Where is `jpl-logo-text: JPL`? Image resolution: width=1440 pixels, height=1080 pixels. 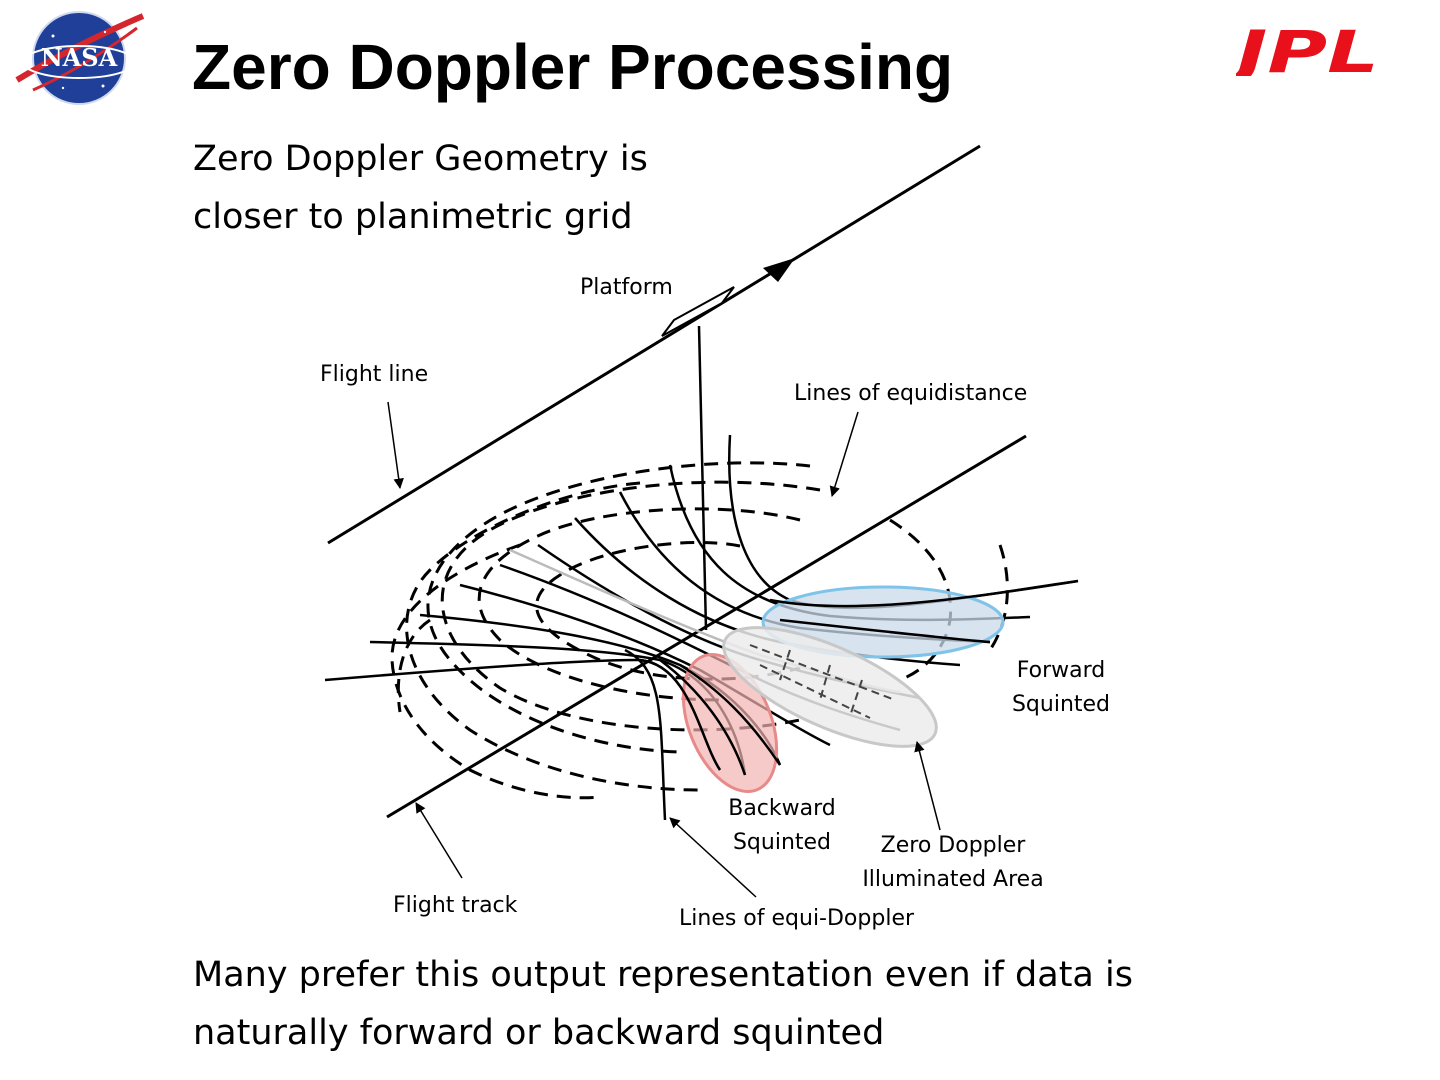
jpl-logo-text: JPL is located at coordinates (1307, 50).